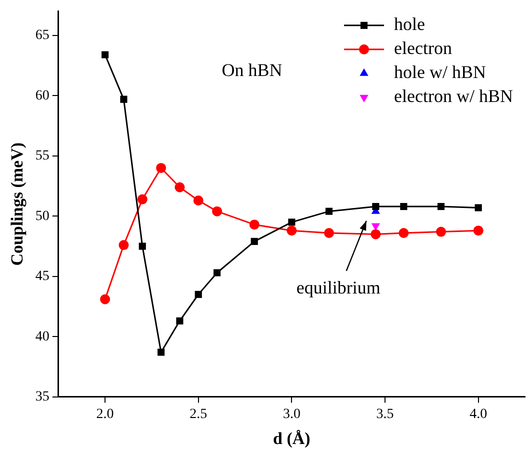 The height and width of the screenshot is (458, 531). What do you see at coordinates (42, 36) in the screenshot?
I see `y-tick-label: 65` at bounding box center [42, 36].